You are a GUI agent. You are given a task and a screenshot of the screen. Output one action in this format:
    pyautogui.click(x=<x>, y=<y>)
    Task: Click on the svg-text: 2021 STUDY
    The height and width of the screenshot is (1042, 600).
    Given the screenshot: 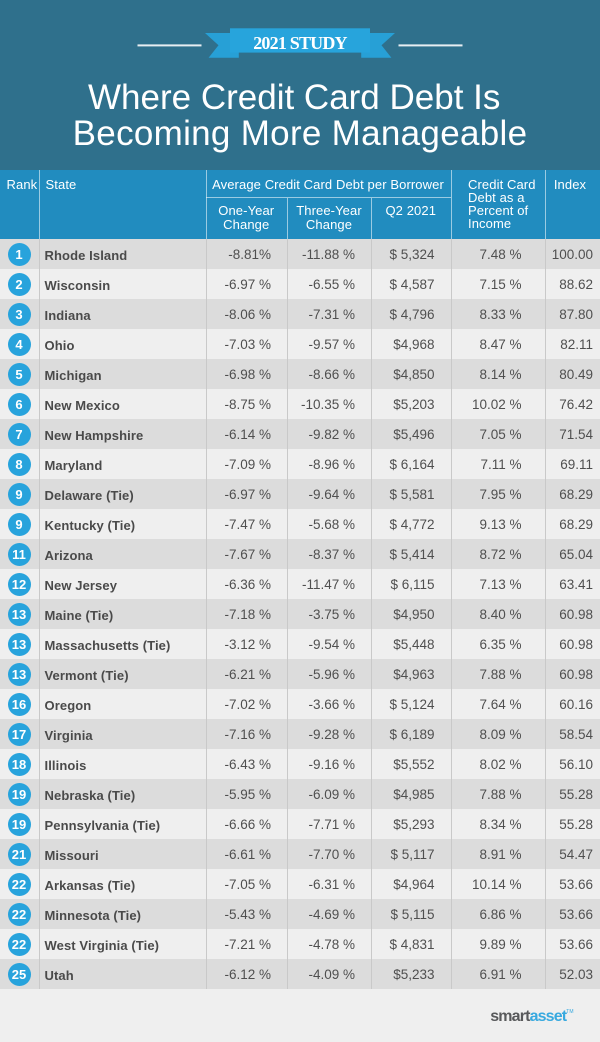 What is the action you would take?
    pyautogui.click(x=300, y=43)
    